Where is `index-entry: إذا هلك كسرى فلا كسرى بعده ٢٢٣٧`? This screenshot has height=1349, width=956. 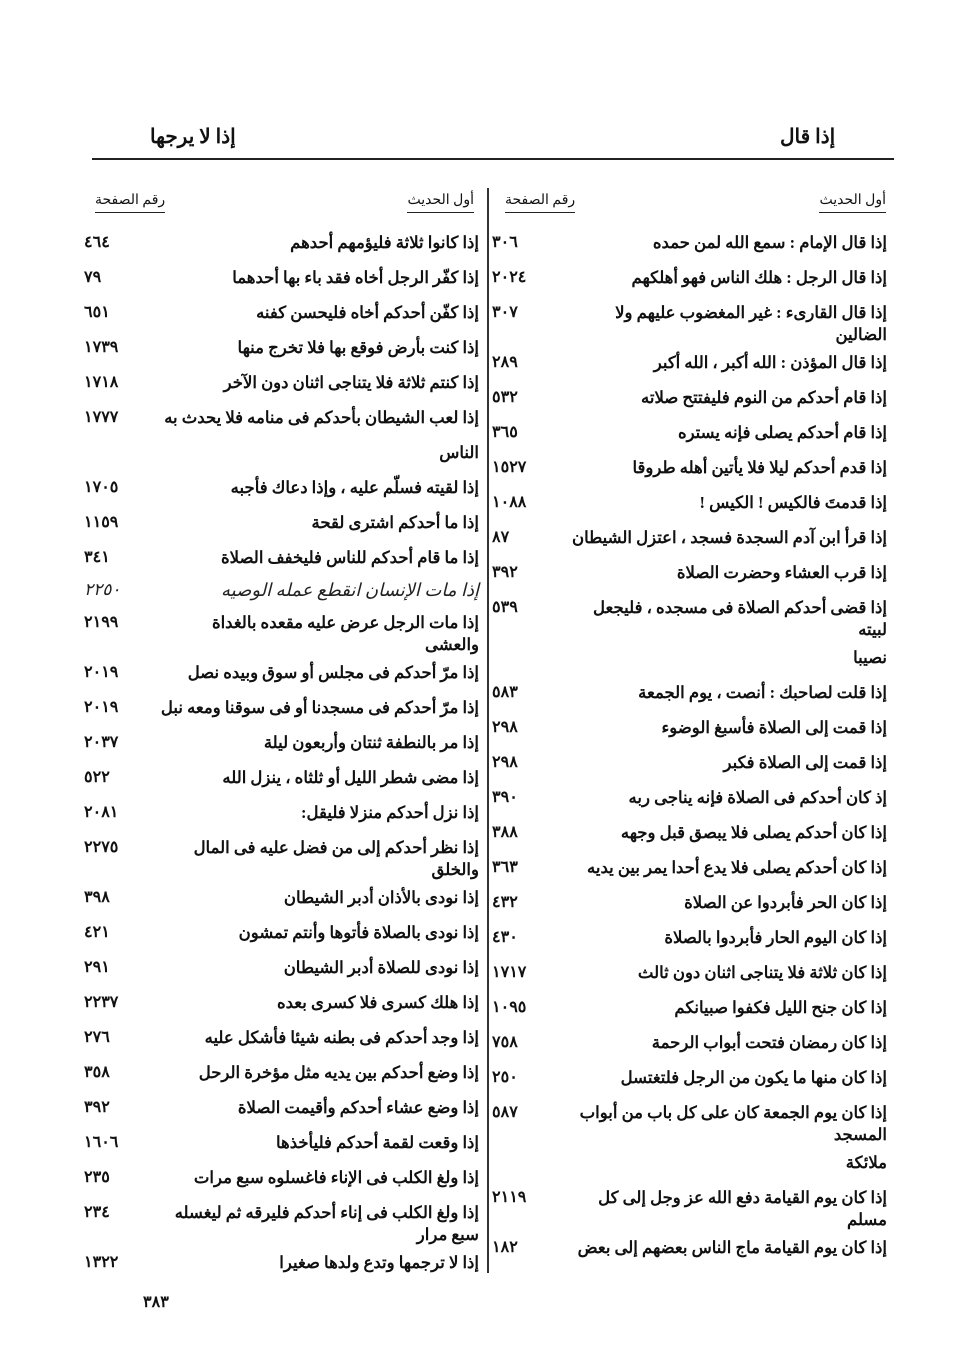 index-entry: إذا هلك كسرى فلا كسرى بعده ٢٢٣٧ is located at coordinates (281, 1003).